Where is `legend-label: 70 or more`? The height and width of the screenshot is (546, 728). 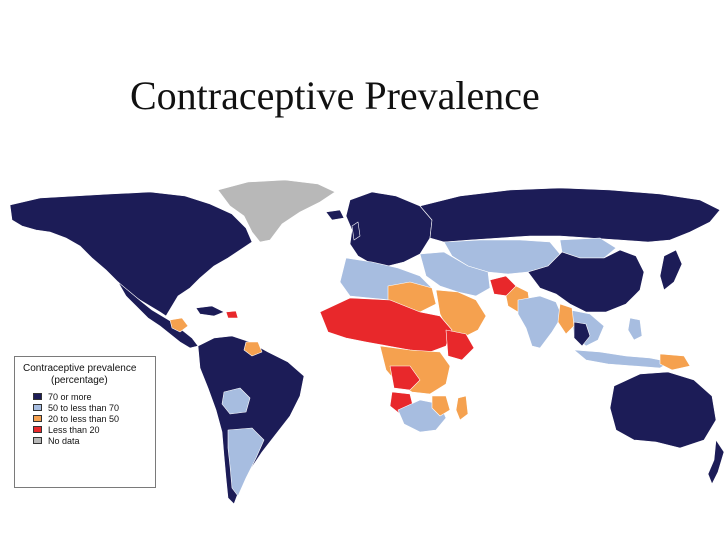 legend-label: 70 or more is located at coordinates (70, 396).